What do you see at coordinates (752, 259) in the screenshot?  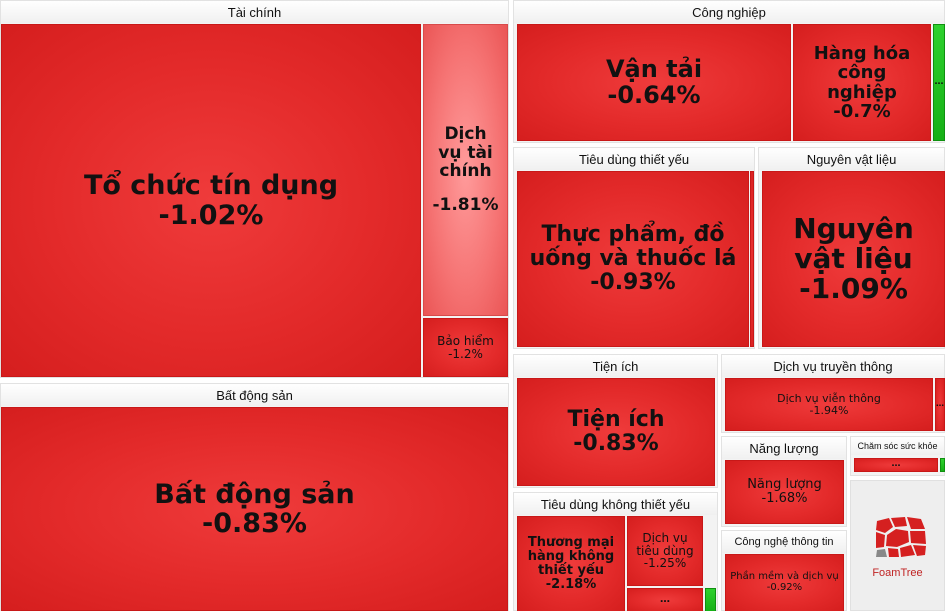 I see `tile-tieu-dung-thiet-yeu-other` at bounding box center [752, 259].